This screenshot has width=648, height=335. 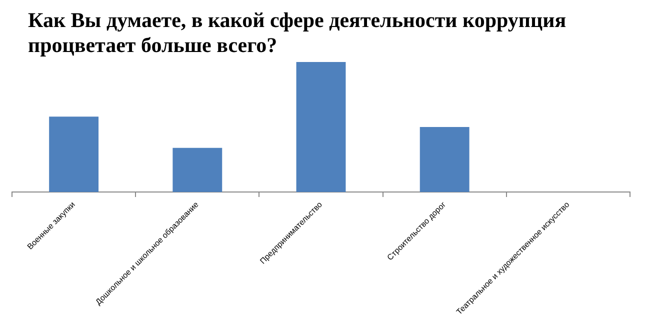 I want to click on chart-title: Как Вы думаете, в какой сфере деятельности коррупция процветает больше всего?, so click(x=298, y=33).